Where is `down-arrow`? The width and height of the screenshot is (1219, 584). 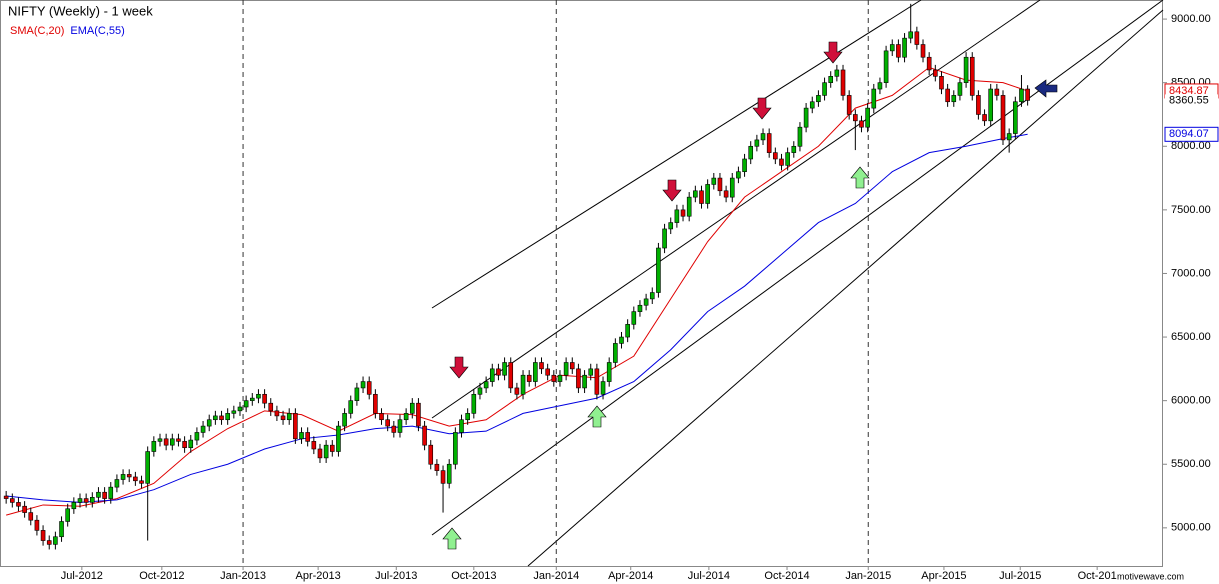 down-arrow is located at coordinates (833, 52).